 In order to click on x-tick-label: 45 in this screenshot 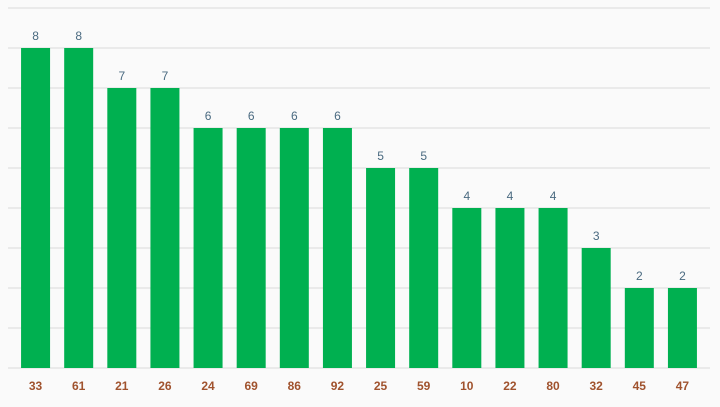, I will do `click(640, 386)`.